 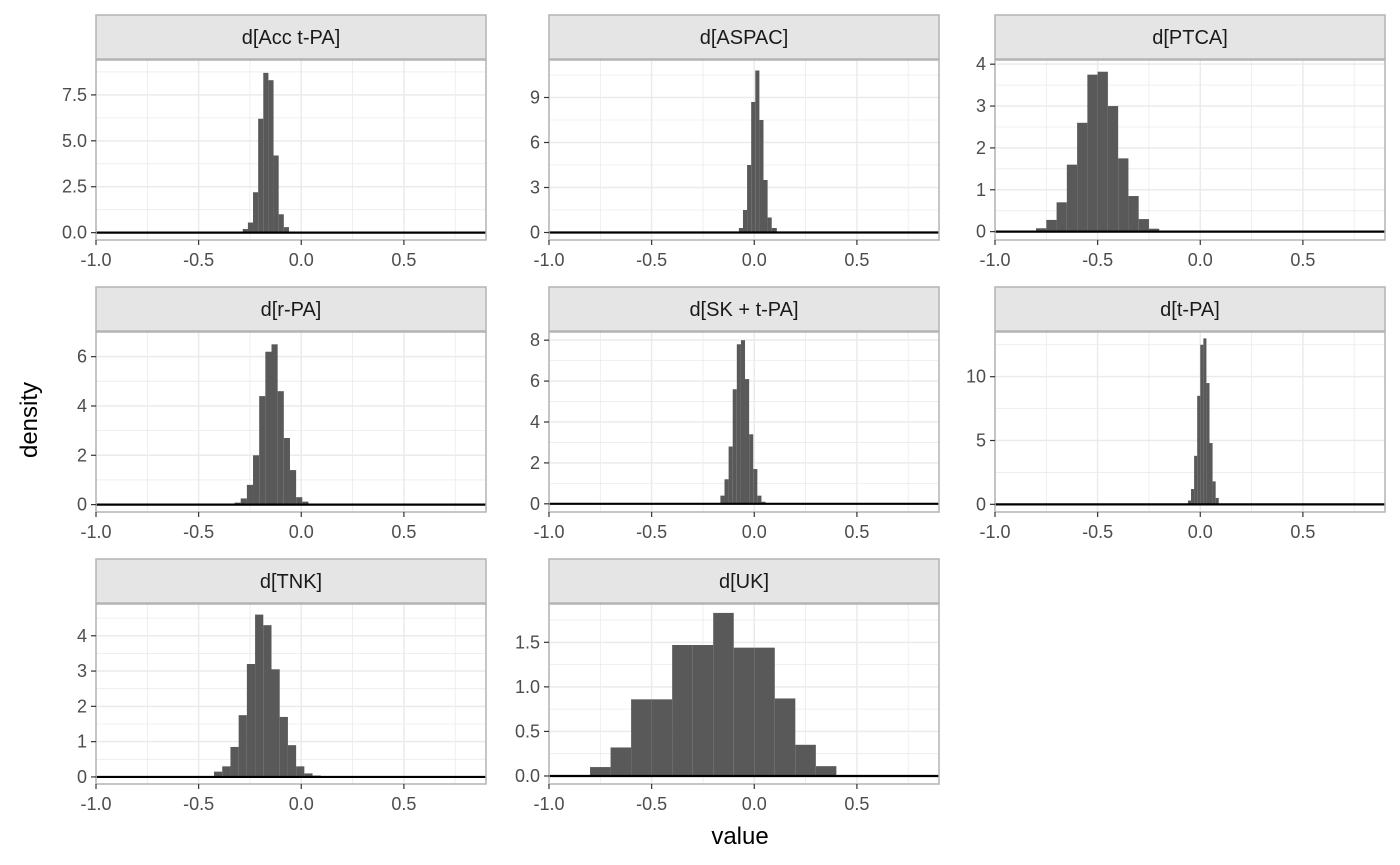 What do you see at coordinates (527, 731) in the screenshot?
I see `y-tick-label: 0.5` at bounding box center [527, 731].